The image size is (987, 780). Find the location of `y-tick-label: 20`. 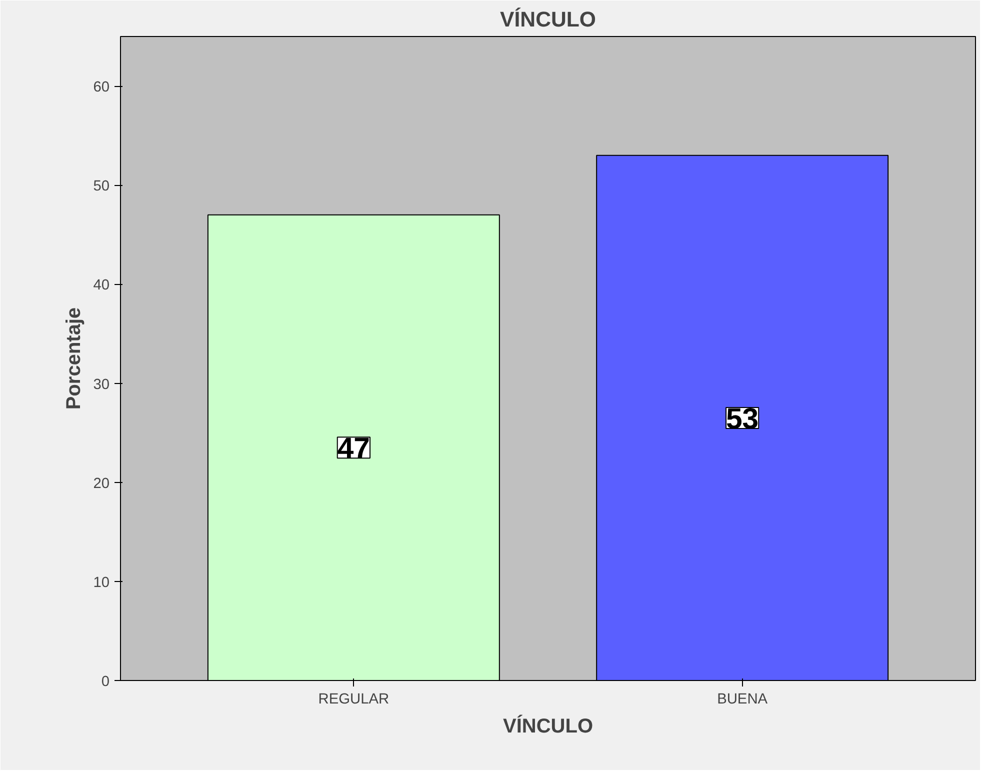

y-tick-label: 20 is located at coordinates (101, 484).